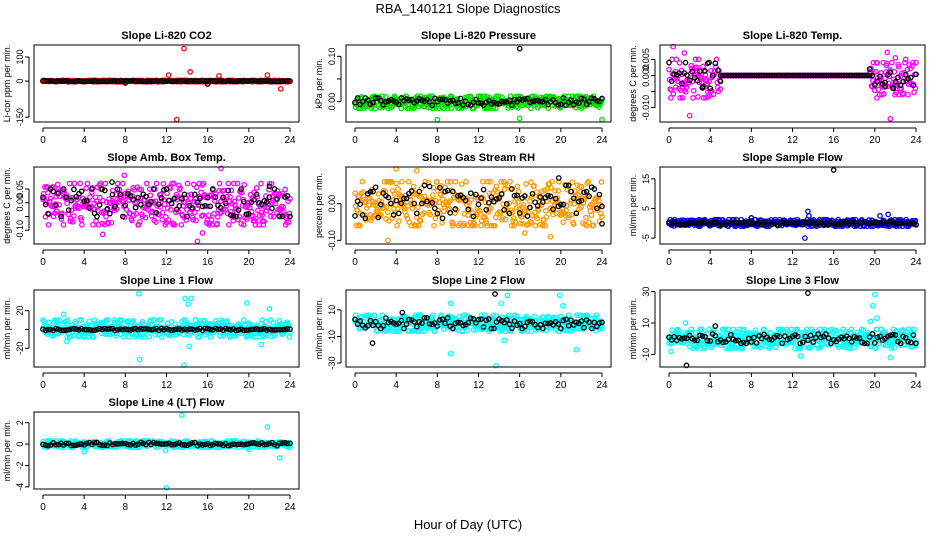  Describe the element at coordinates (332, 336) in the screenshot. I see `y-tick-label: -10` at that location.